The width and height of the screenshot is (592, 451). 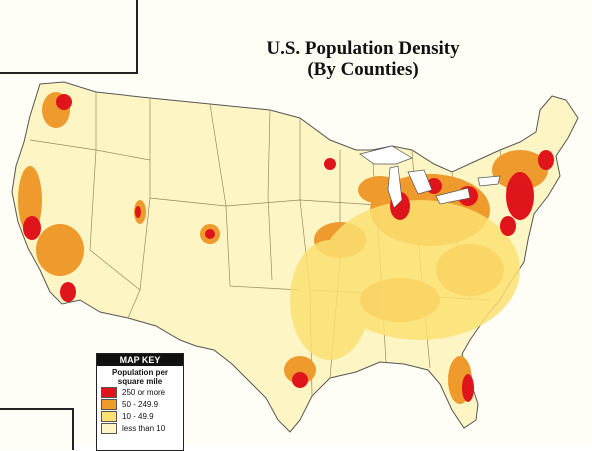 What do you see at coordinates (138, 416) in the screenshot?
I see `legend-label: 10 - 49.9` at bounding box center [138, 416].